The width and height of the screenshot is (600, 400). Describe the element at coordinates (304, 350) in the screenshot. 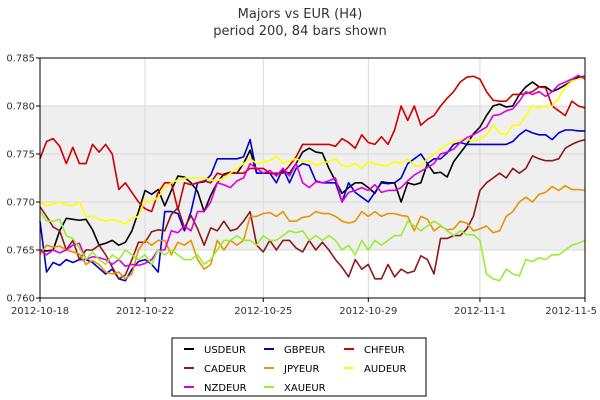

I see `legend-label-gbpeur: GBPEUR` at that location.